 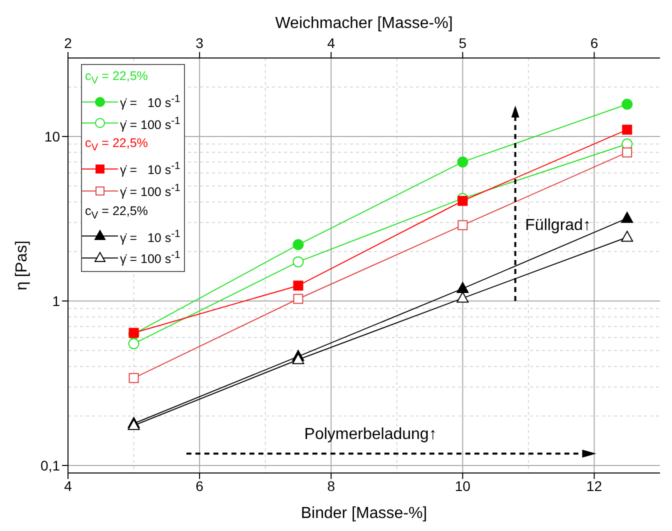 I want to click on y-axis-title: η [Pas], so click(x=22, y=265).